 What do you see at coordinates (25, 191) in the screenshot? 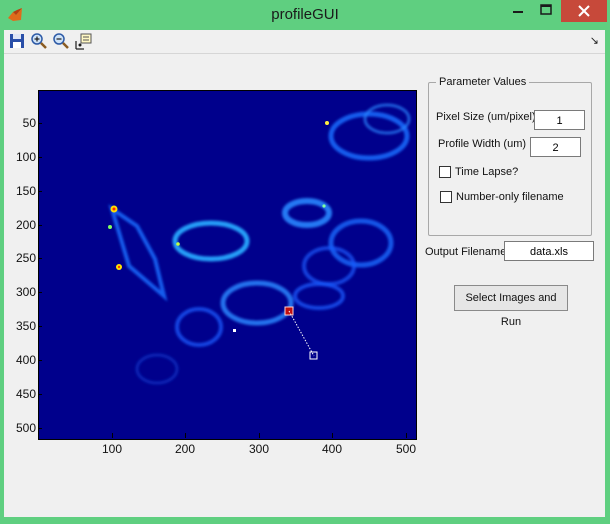
I see `y-tick-label: 150` at bounding box center [25, 191].